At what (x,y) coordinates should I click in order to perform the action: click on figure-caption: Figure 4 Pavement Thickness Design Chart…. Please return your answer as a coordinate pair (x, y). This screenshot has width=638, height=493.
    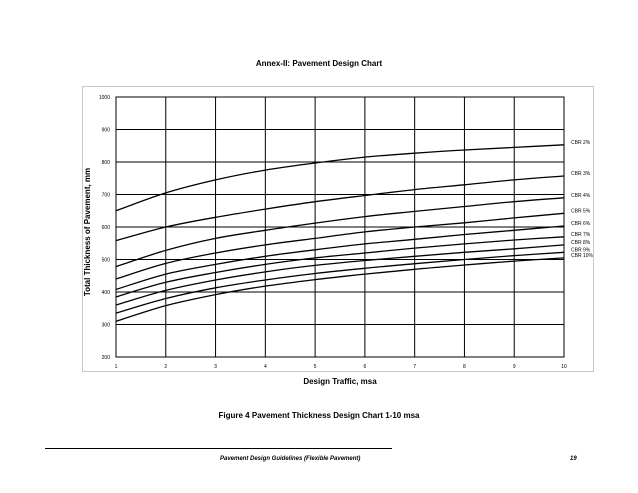
    Looking at the image, I should click on (319, 415).